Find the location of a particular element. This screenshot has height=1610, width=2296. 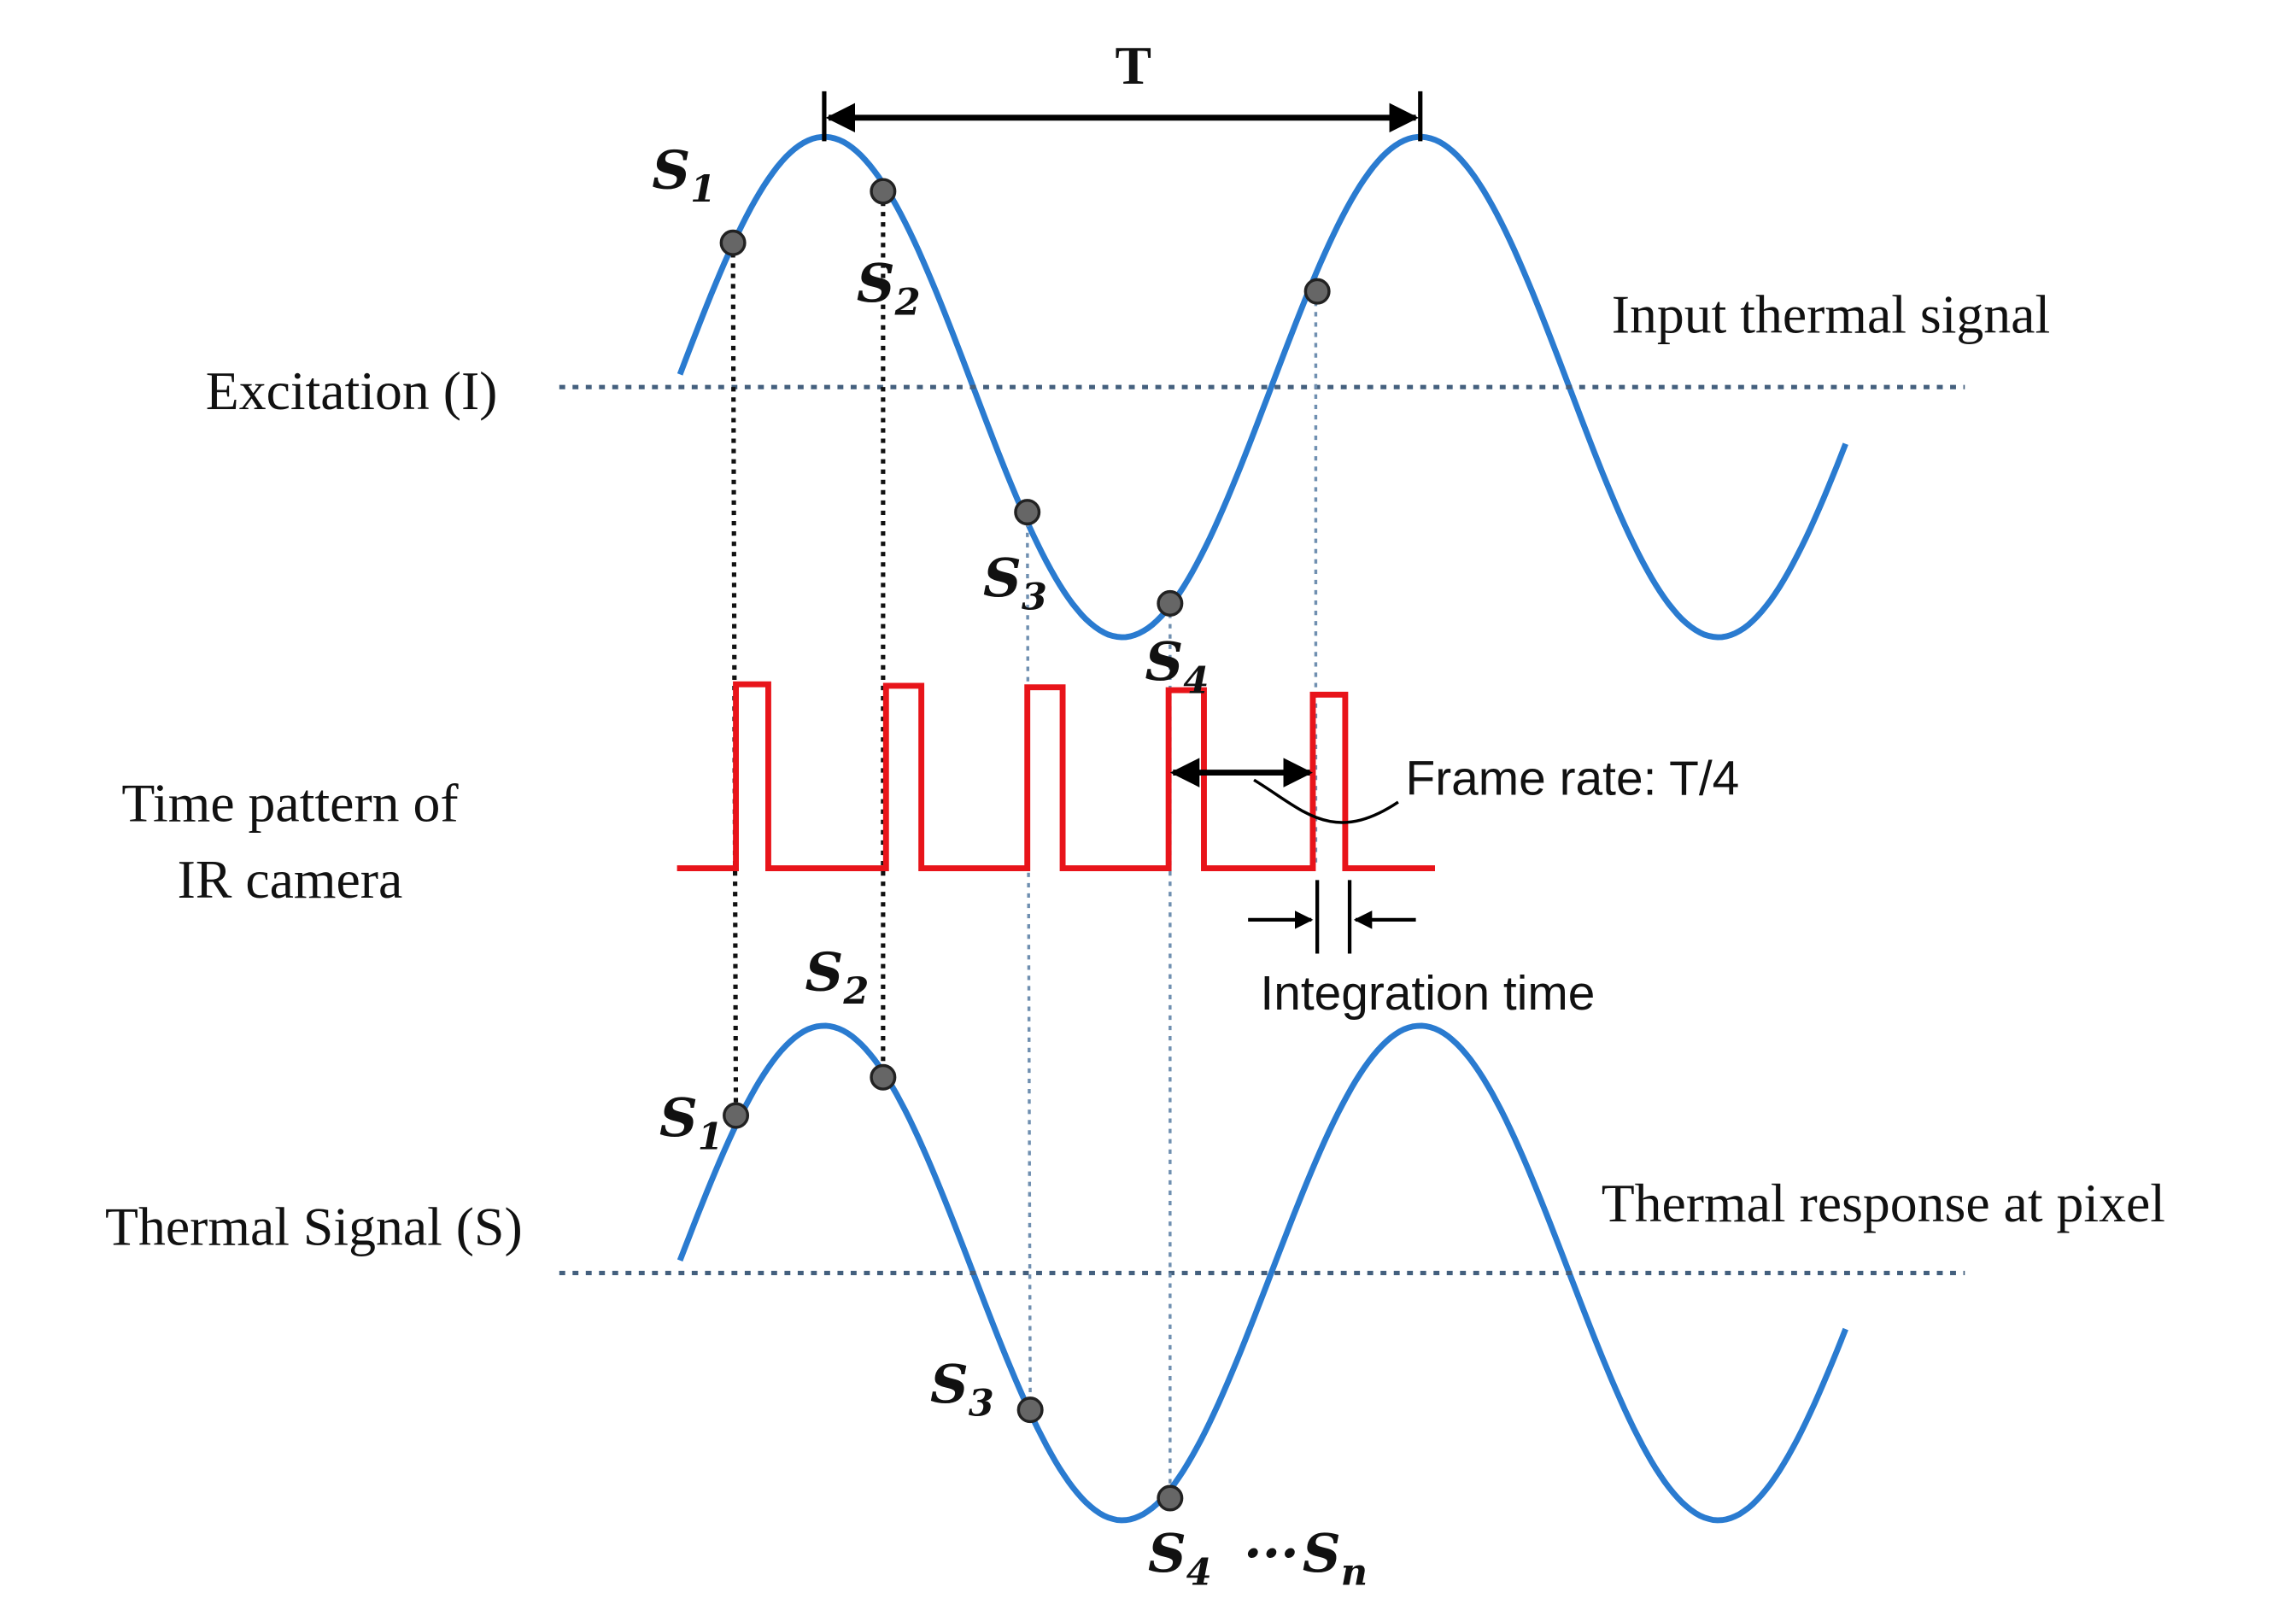

left-label: IR camera is located at coordinates (290, 879).